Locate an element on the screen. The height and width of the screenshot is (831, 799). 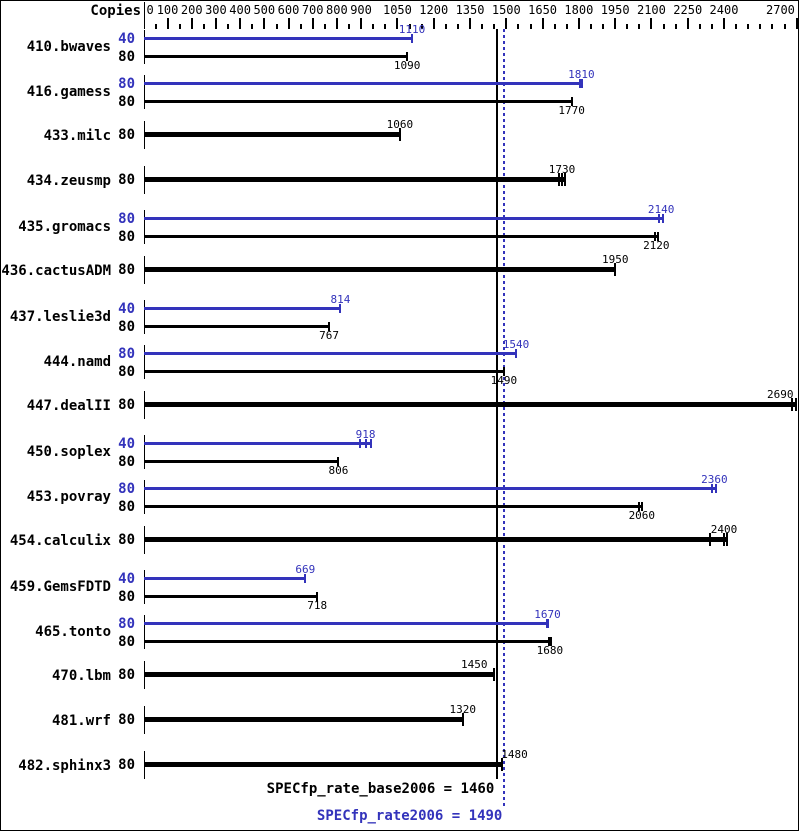
value-label: 814 is located at coordinates (340, 299).